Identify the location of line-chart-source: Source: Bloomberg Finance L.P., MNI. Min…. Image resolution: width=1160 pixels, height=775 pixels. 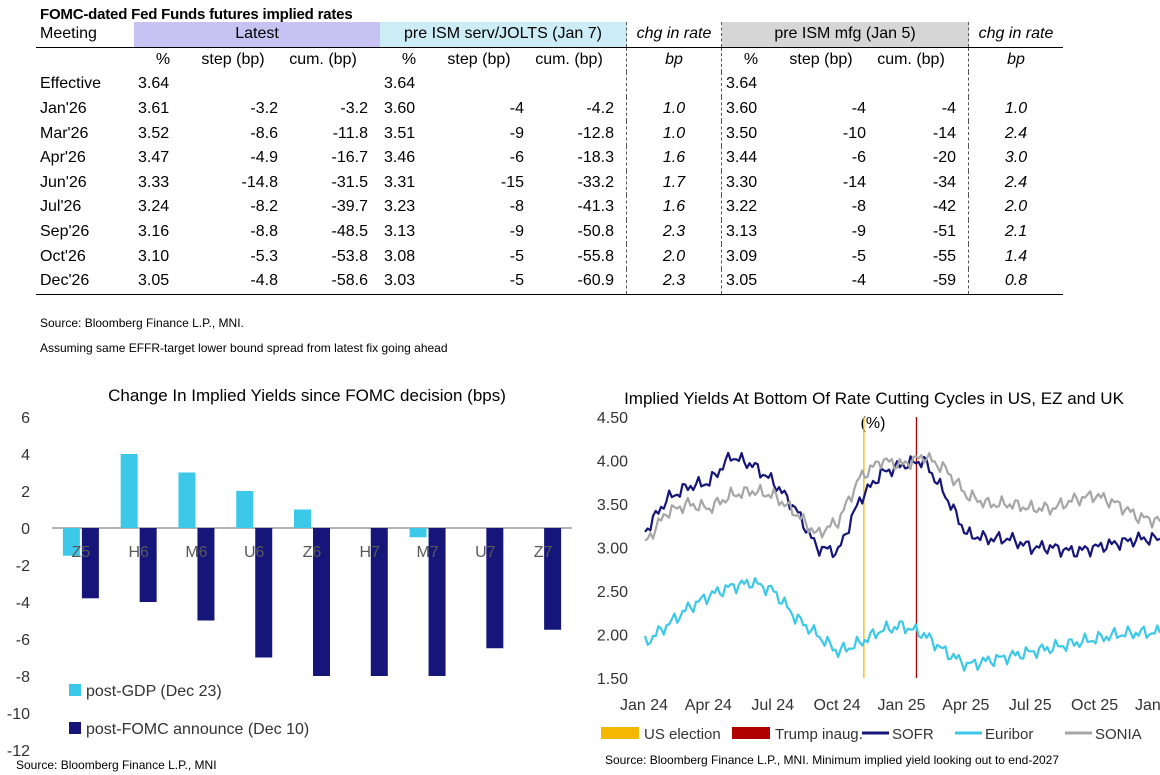
(832, 760).